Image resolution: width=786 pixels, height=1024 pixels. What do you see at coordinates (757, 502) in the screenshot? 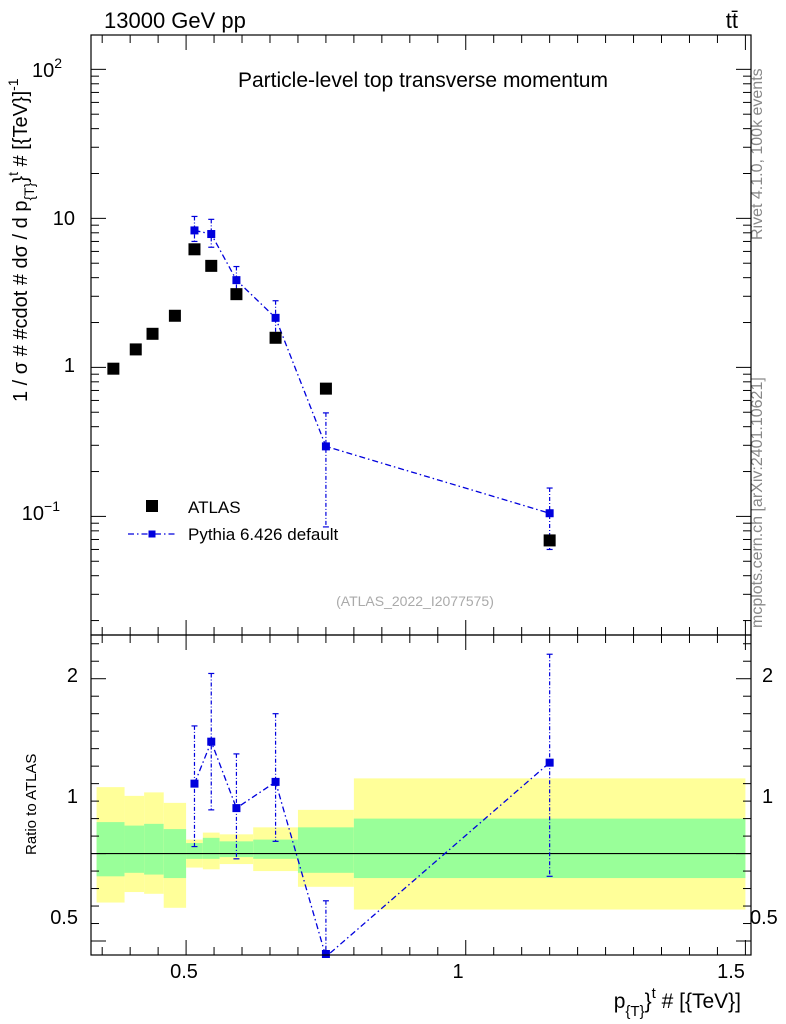
I see `mcplots-label: mcplots.cern.ch [arXiv:2401.10621]` at bounding box center [757, 502].